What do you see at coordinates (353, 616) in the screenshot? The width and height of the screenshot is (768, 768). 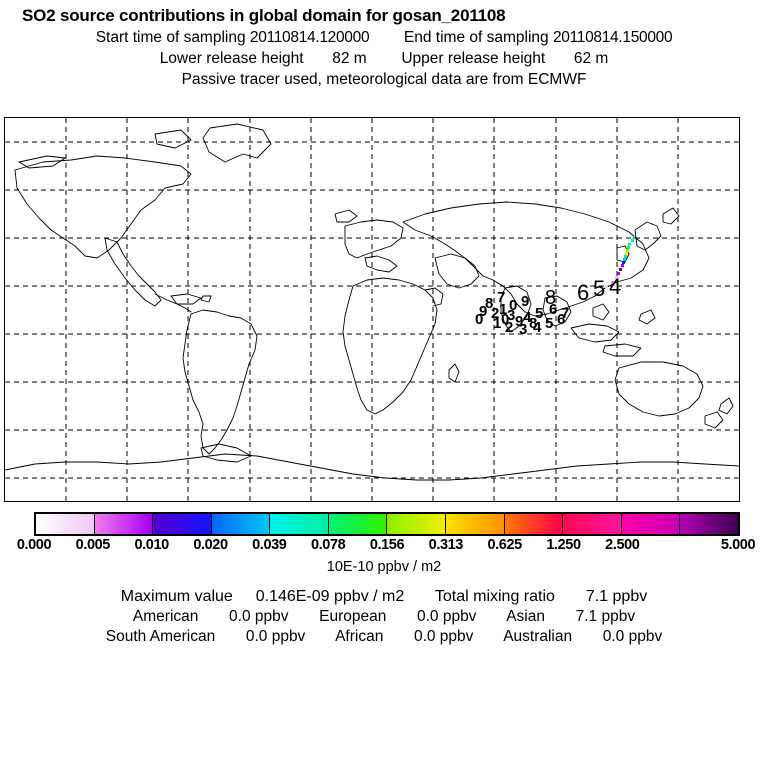 I see `region-name-european: European` at bounding box center [353, 616].